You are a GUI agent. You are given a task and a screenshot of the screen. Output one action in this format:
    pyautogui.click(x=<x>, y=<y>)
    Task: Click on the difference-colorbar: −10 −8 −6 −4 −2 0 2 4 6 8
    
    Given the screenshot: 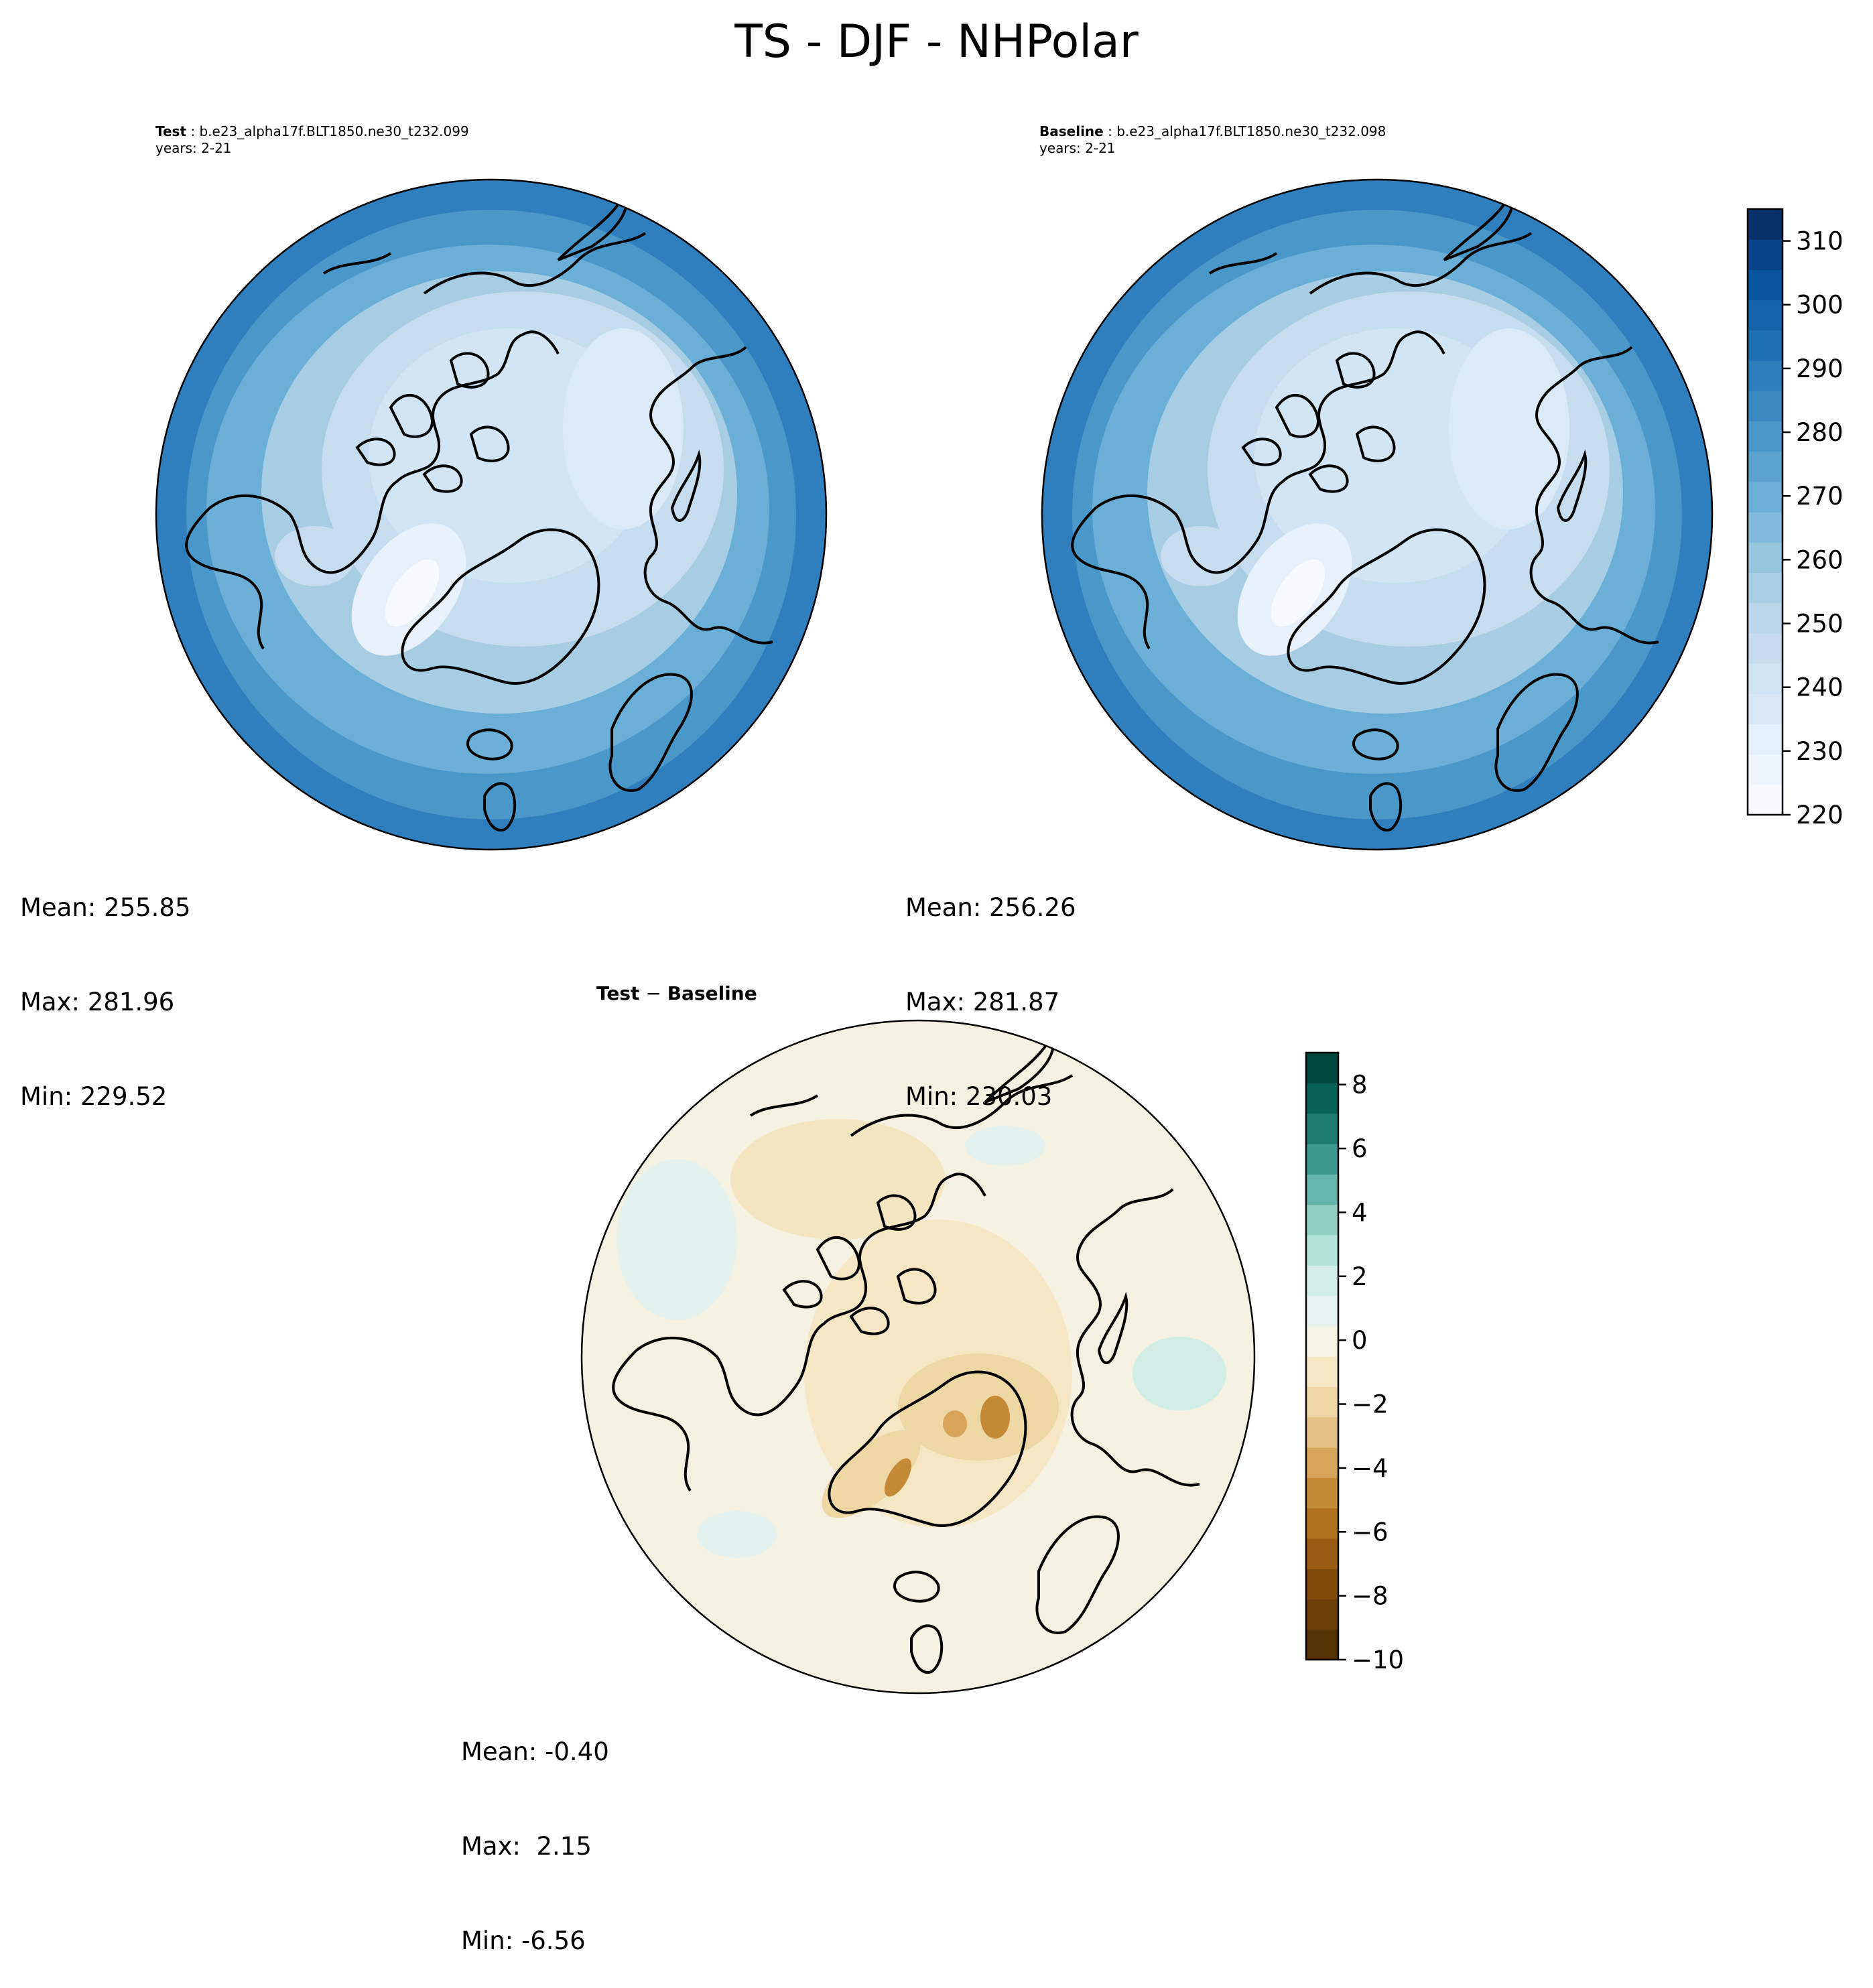 What is the action you would take?
    pyautogui.click(x=1354, y=1362)
    